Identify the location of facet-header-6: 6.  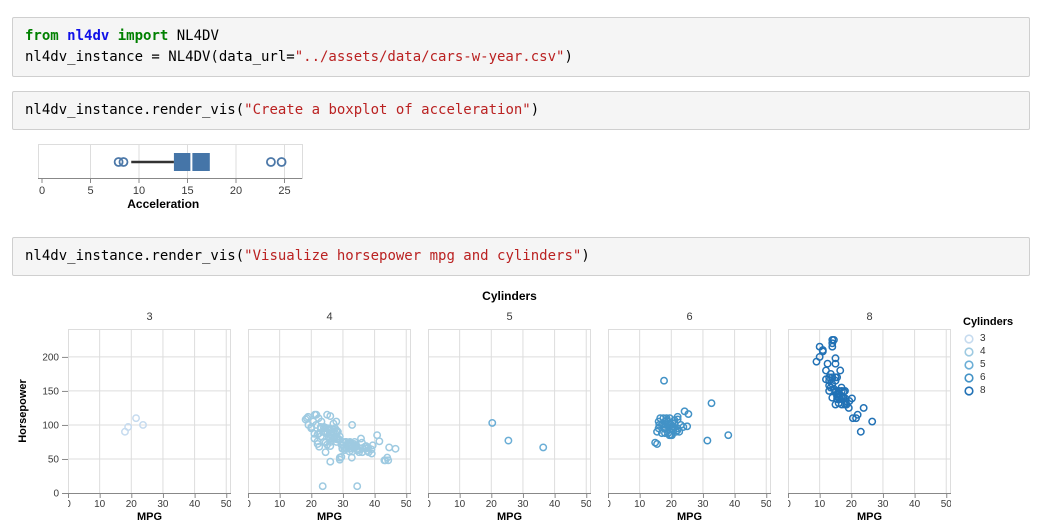
(689, 317).